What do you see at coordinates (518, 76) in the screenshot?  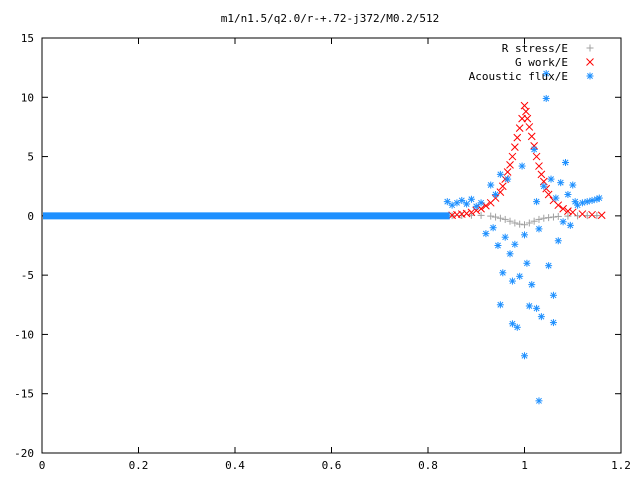 I see `legend-label: Acoustic flux/E` at bounding box center [518, 76].